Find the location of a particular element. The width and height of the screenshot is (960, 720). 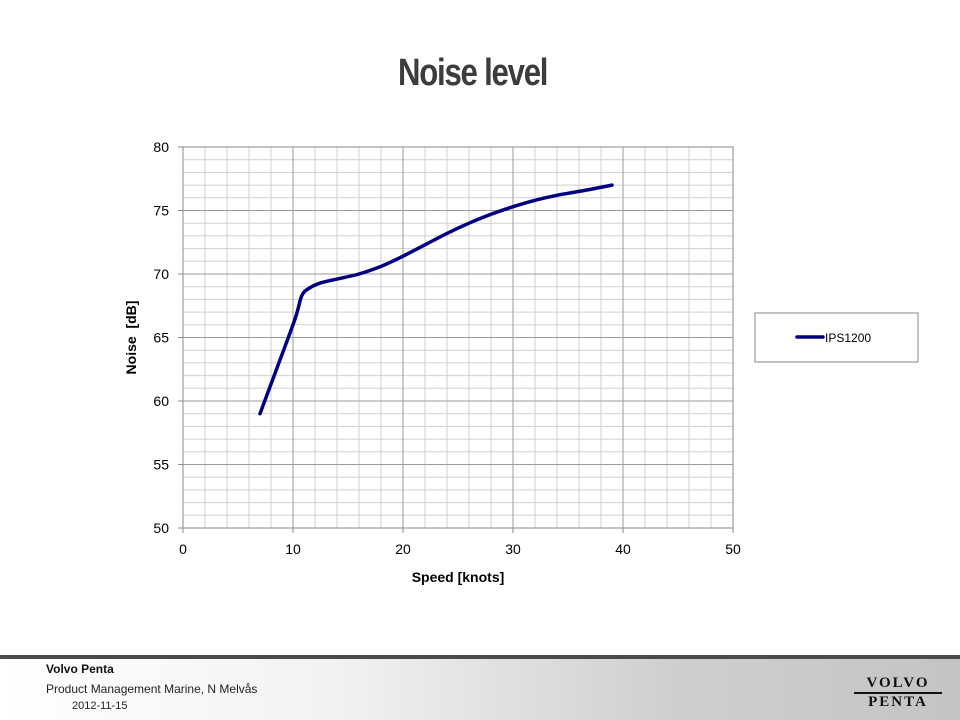

footer-department: Product Management Marine, N Melvås is located at coordinates (152, 689).